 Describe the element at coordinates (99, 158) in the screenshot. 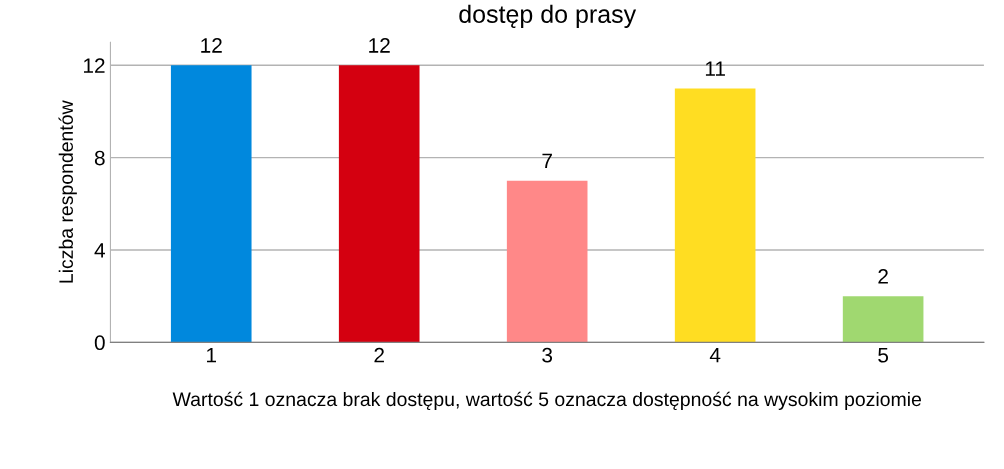

I see `y-tick-label: 8` at that location.